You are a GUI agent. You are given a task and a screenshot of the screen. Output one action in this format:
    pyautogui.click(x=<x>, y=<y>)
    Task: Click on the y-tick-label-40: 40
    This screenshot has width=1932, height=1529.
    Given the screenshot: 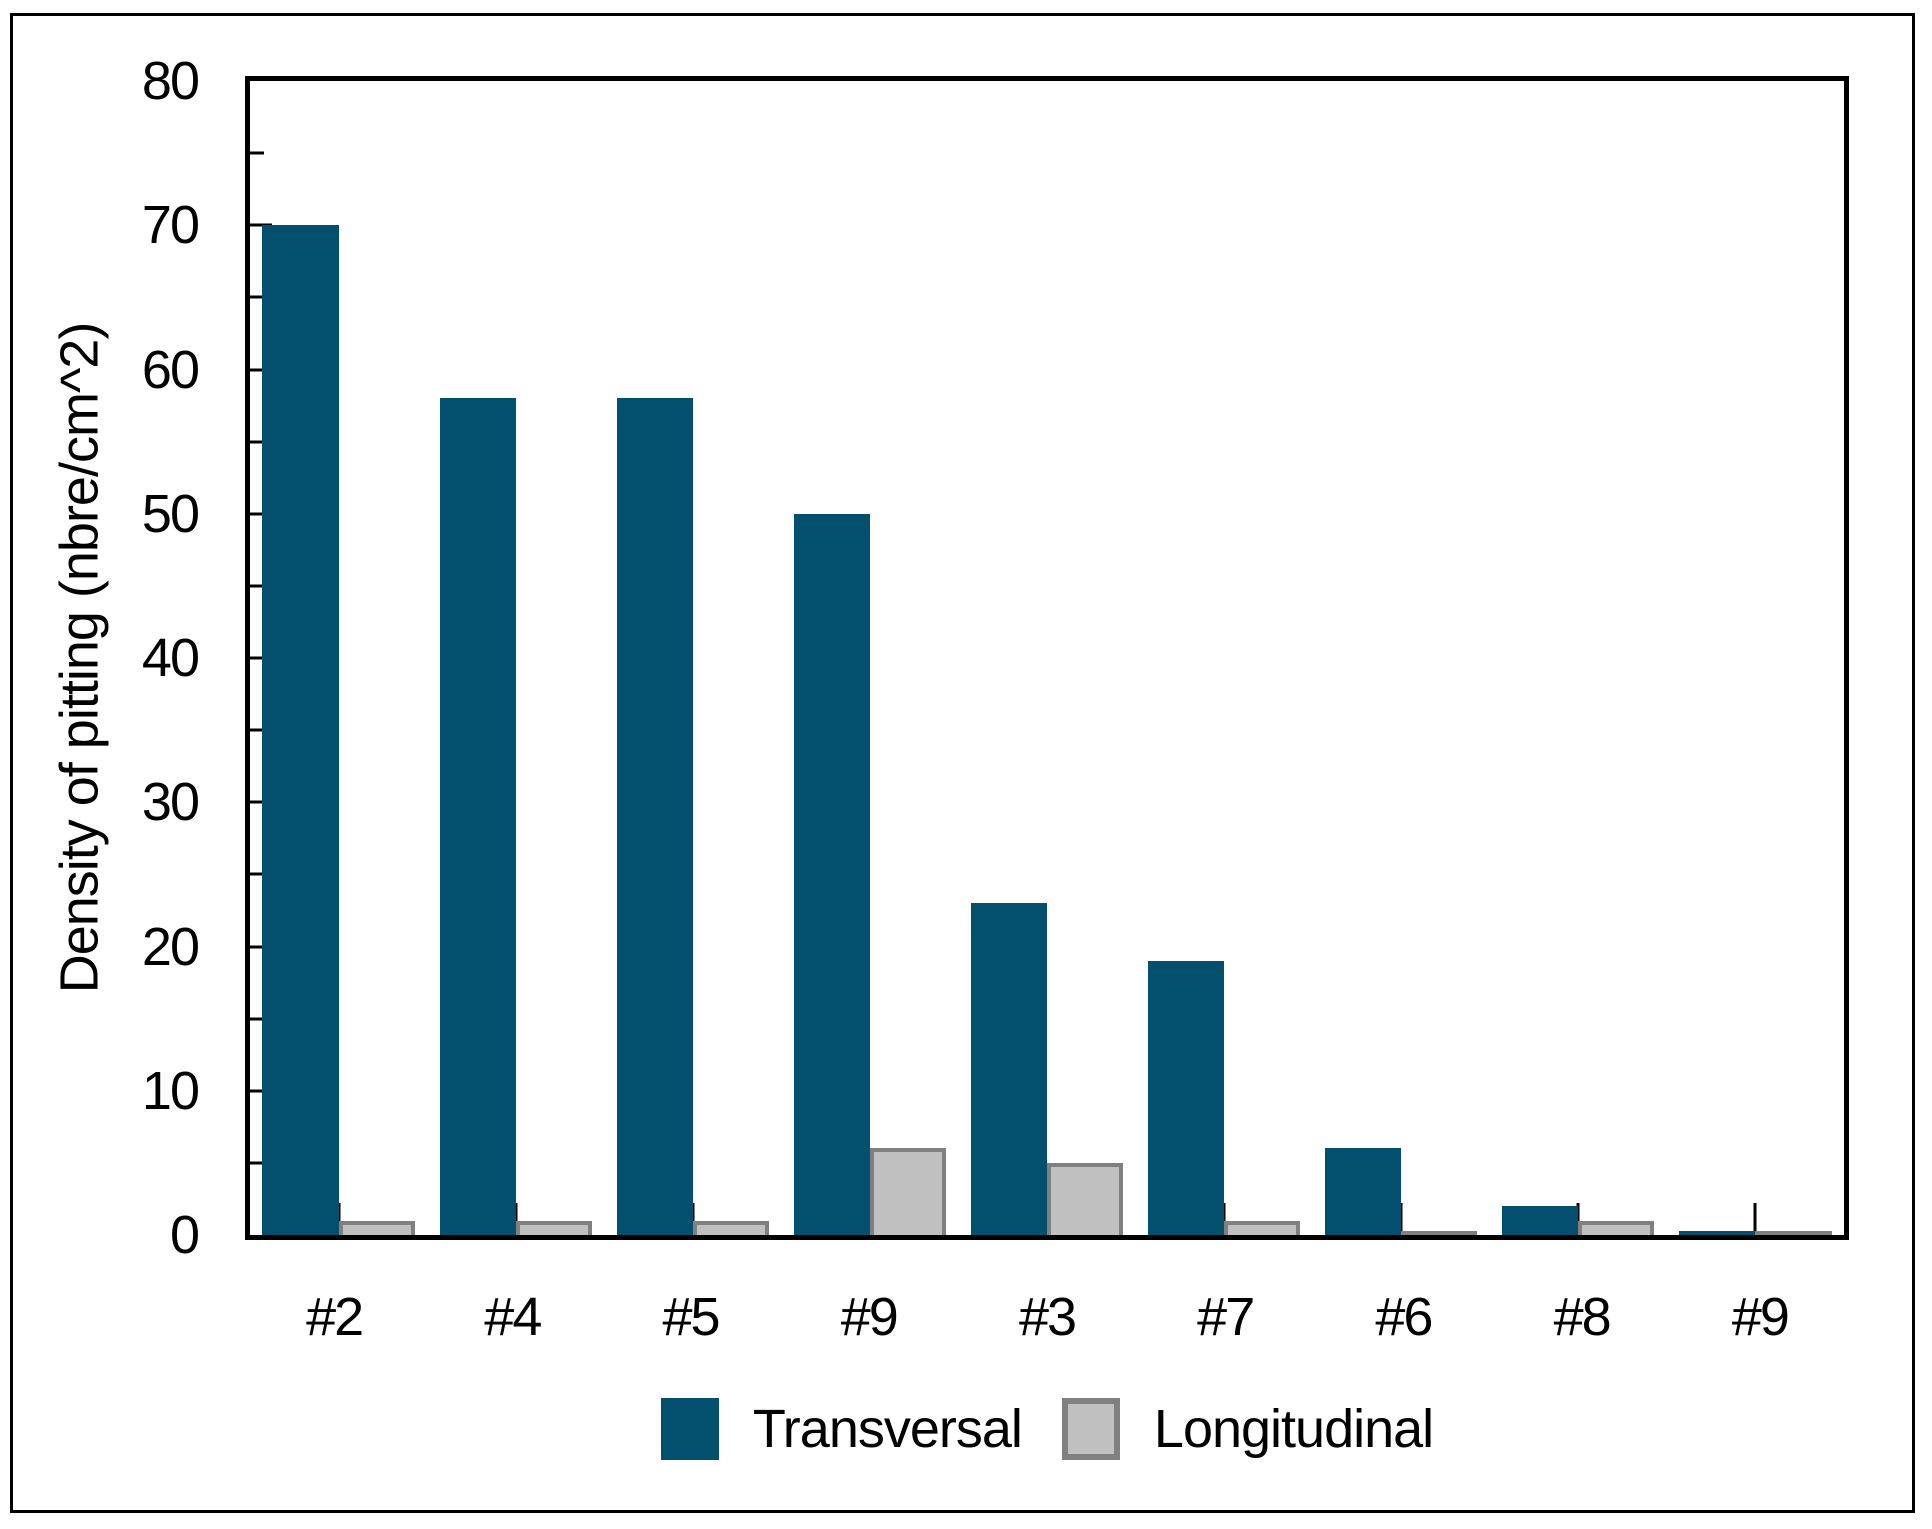 What is the action you would take?
    pyautogui.click(x=170, y=658)
    